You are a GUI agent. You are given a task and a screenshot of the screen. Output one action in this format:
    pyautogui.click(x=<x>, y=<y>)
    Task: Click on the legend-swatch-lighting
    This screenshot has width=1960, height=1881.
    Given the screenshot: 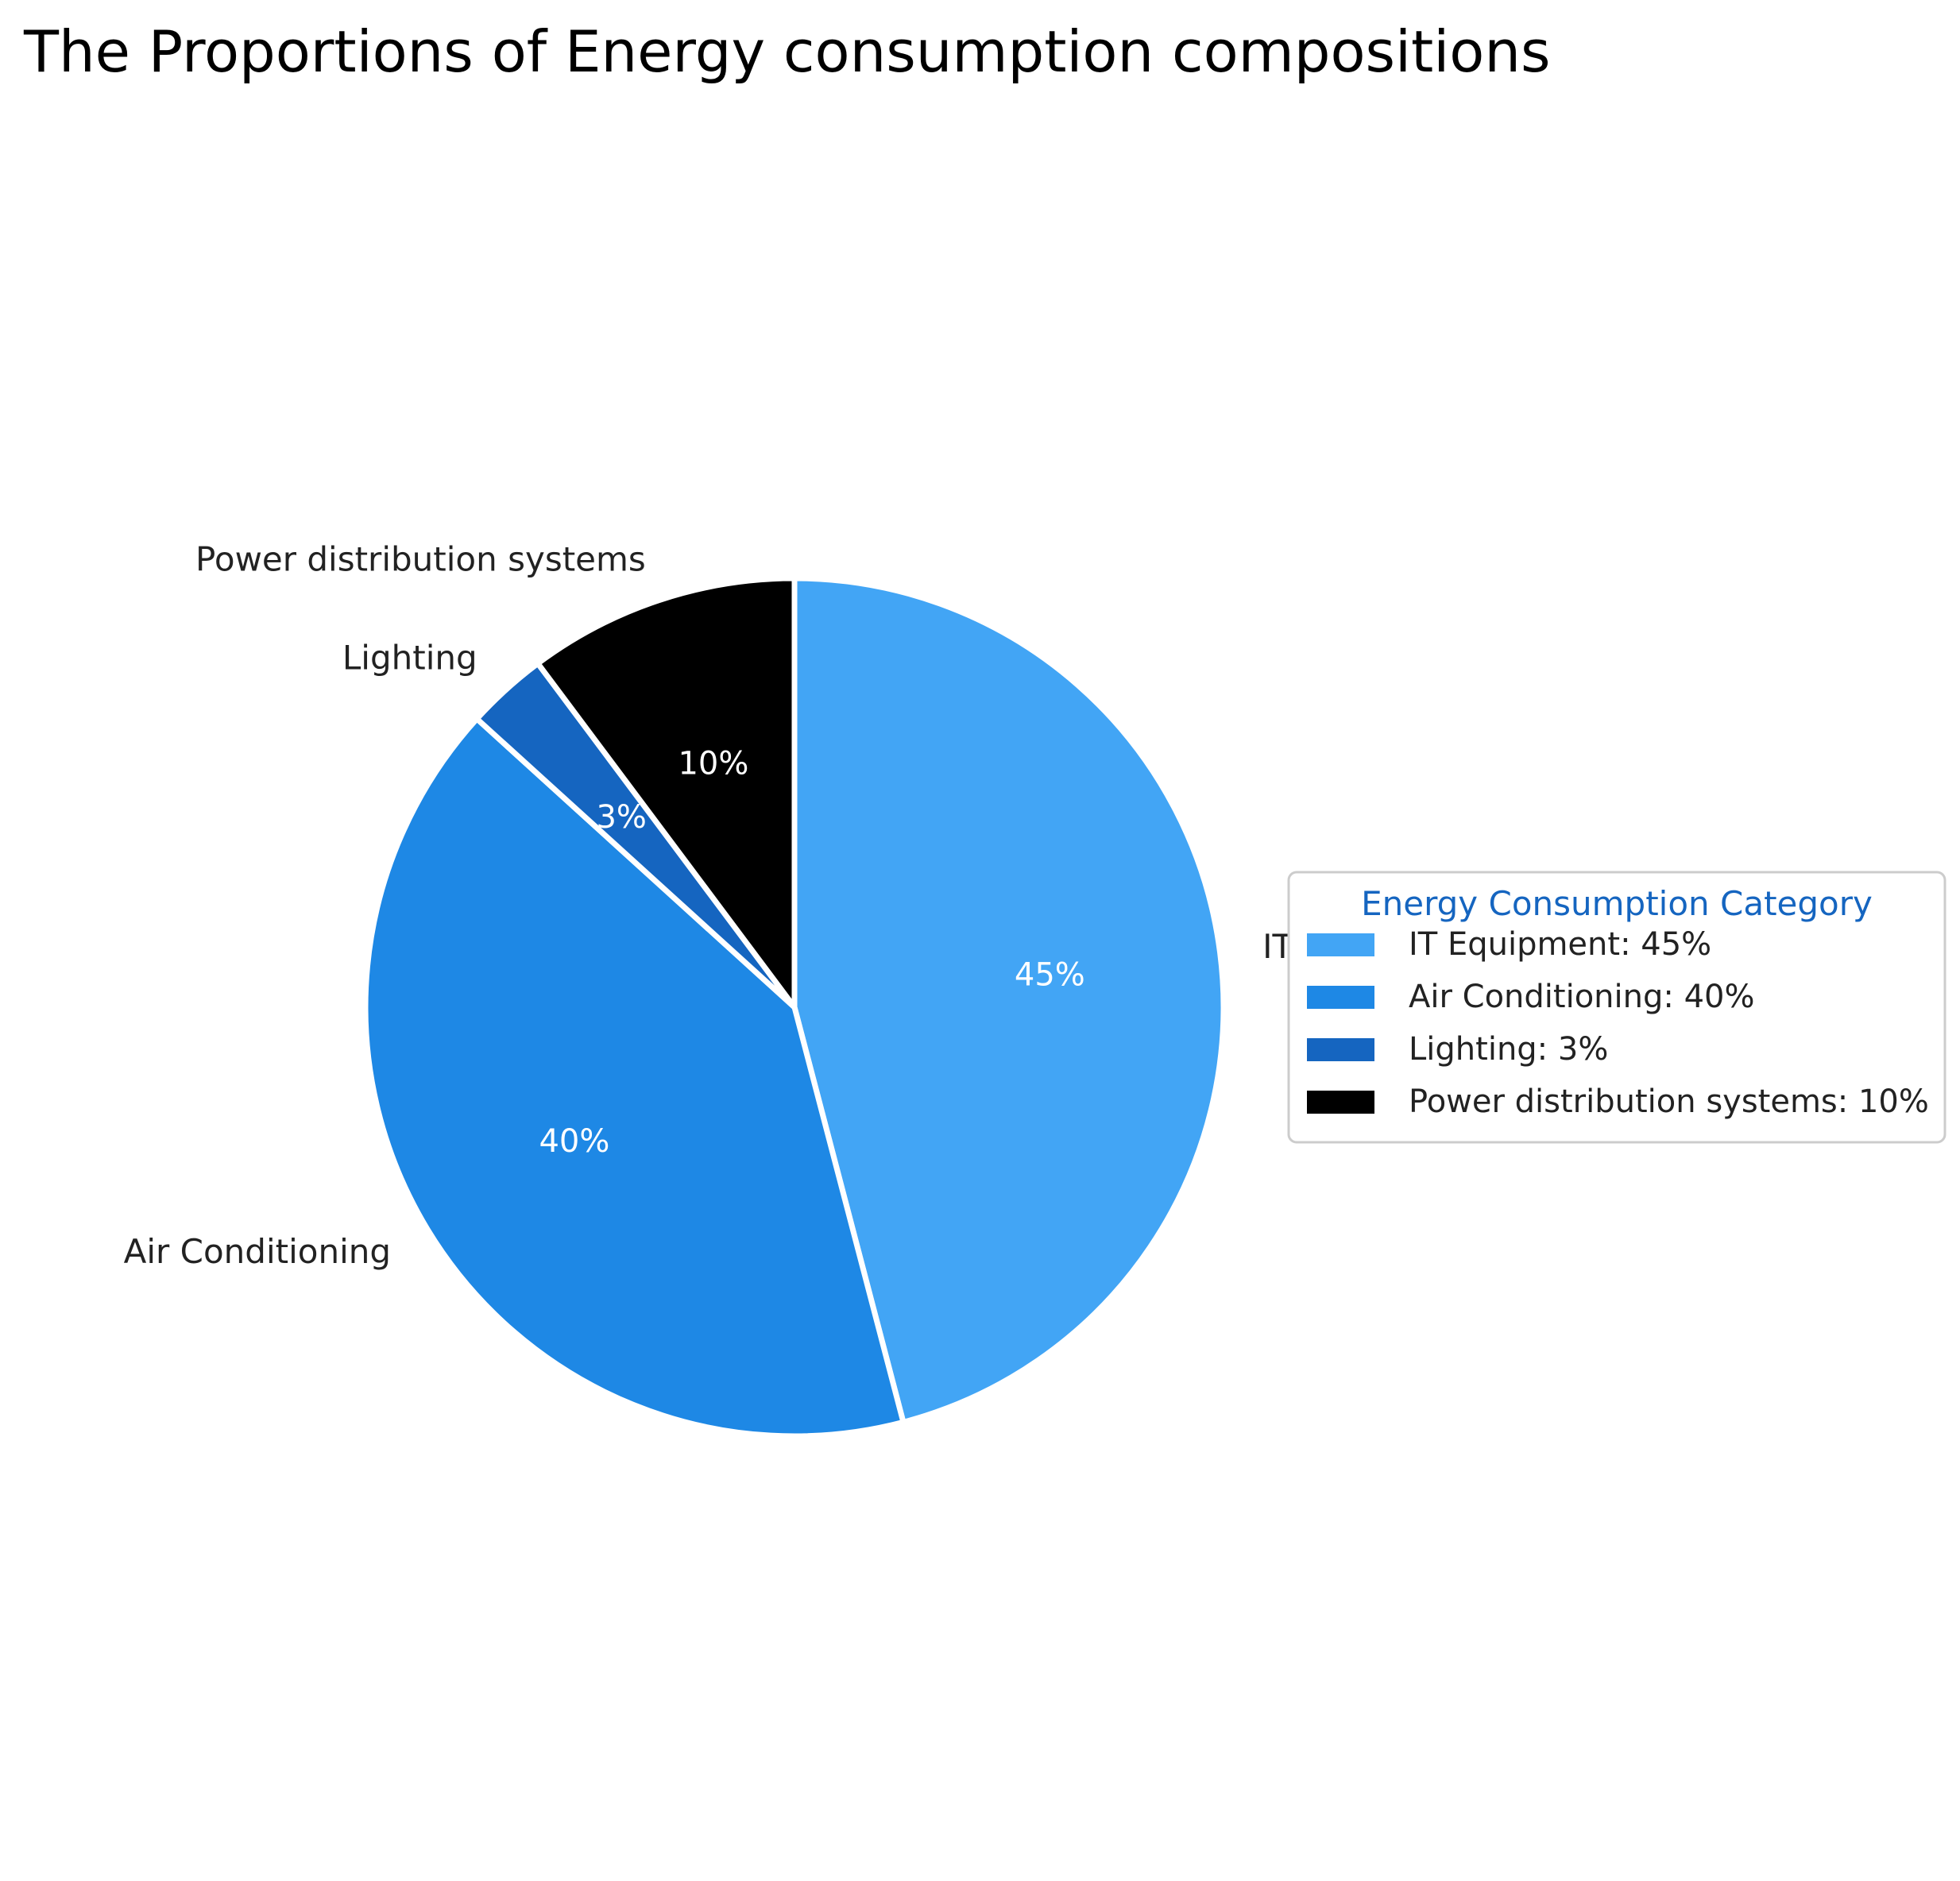 What is the action you would take?
    pyautogui.click(x=1340, y=1049)
    